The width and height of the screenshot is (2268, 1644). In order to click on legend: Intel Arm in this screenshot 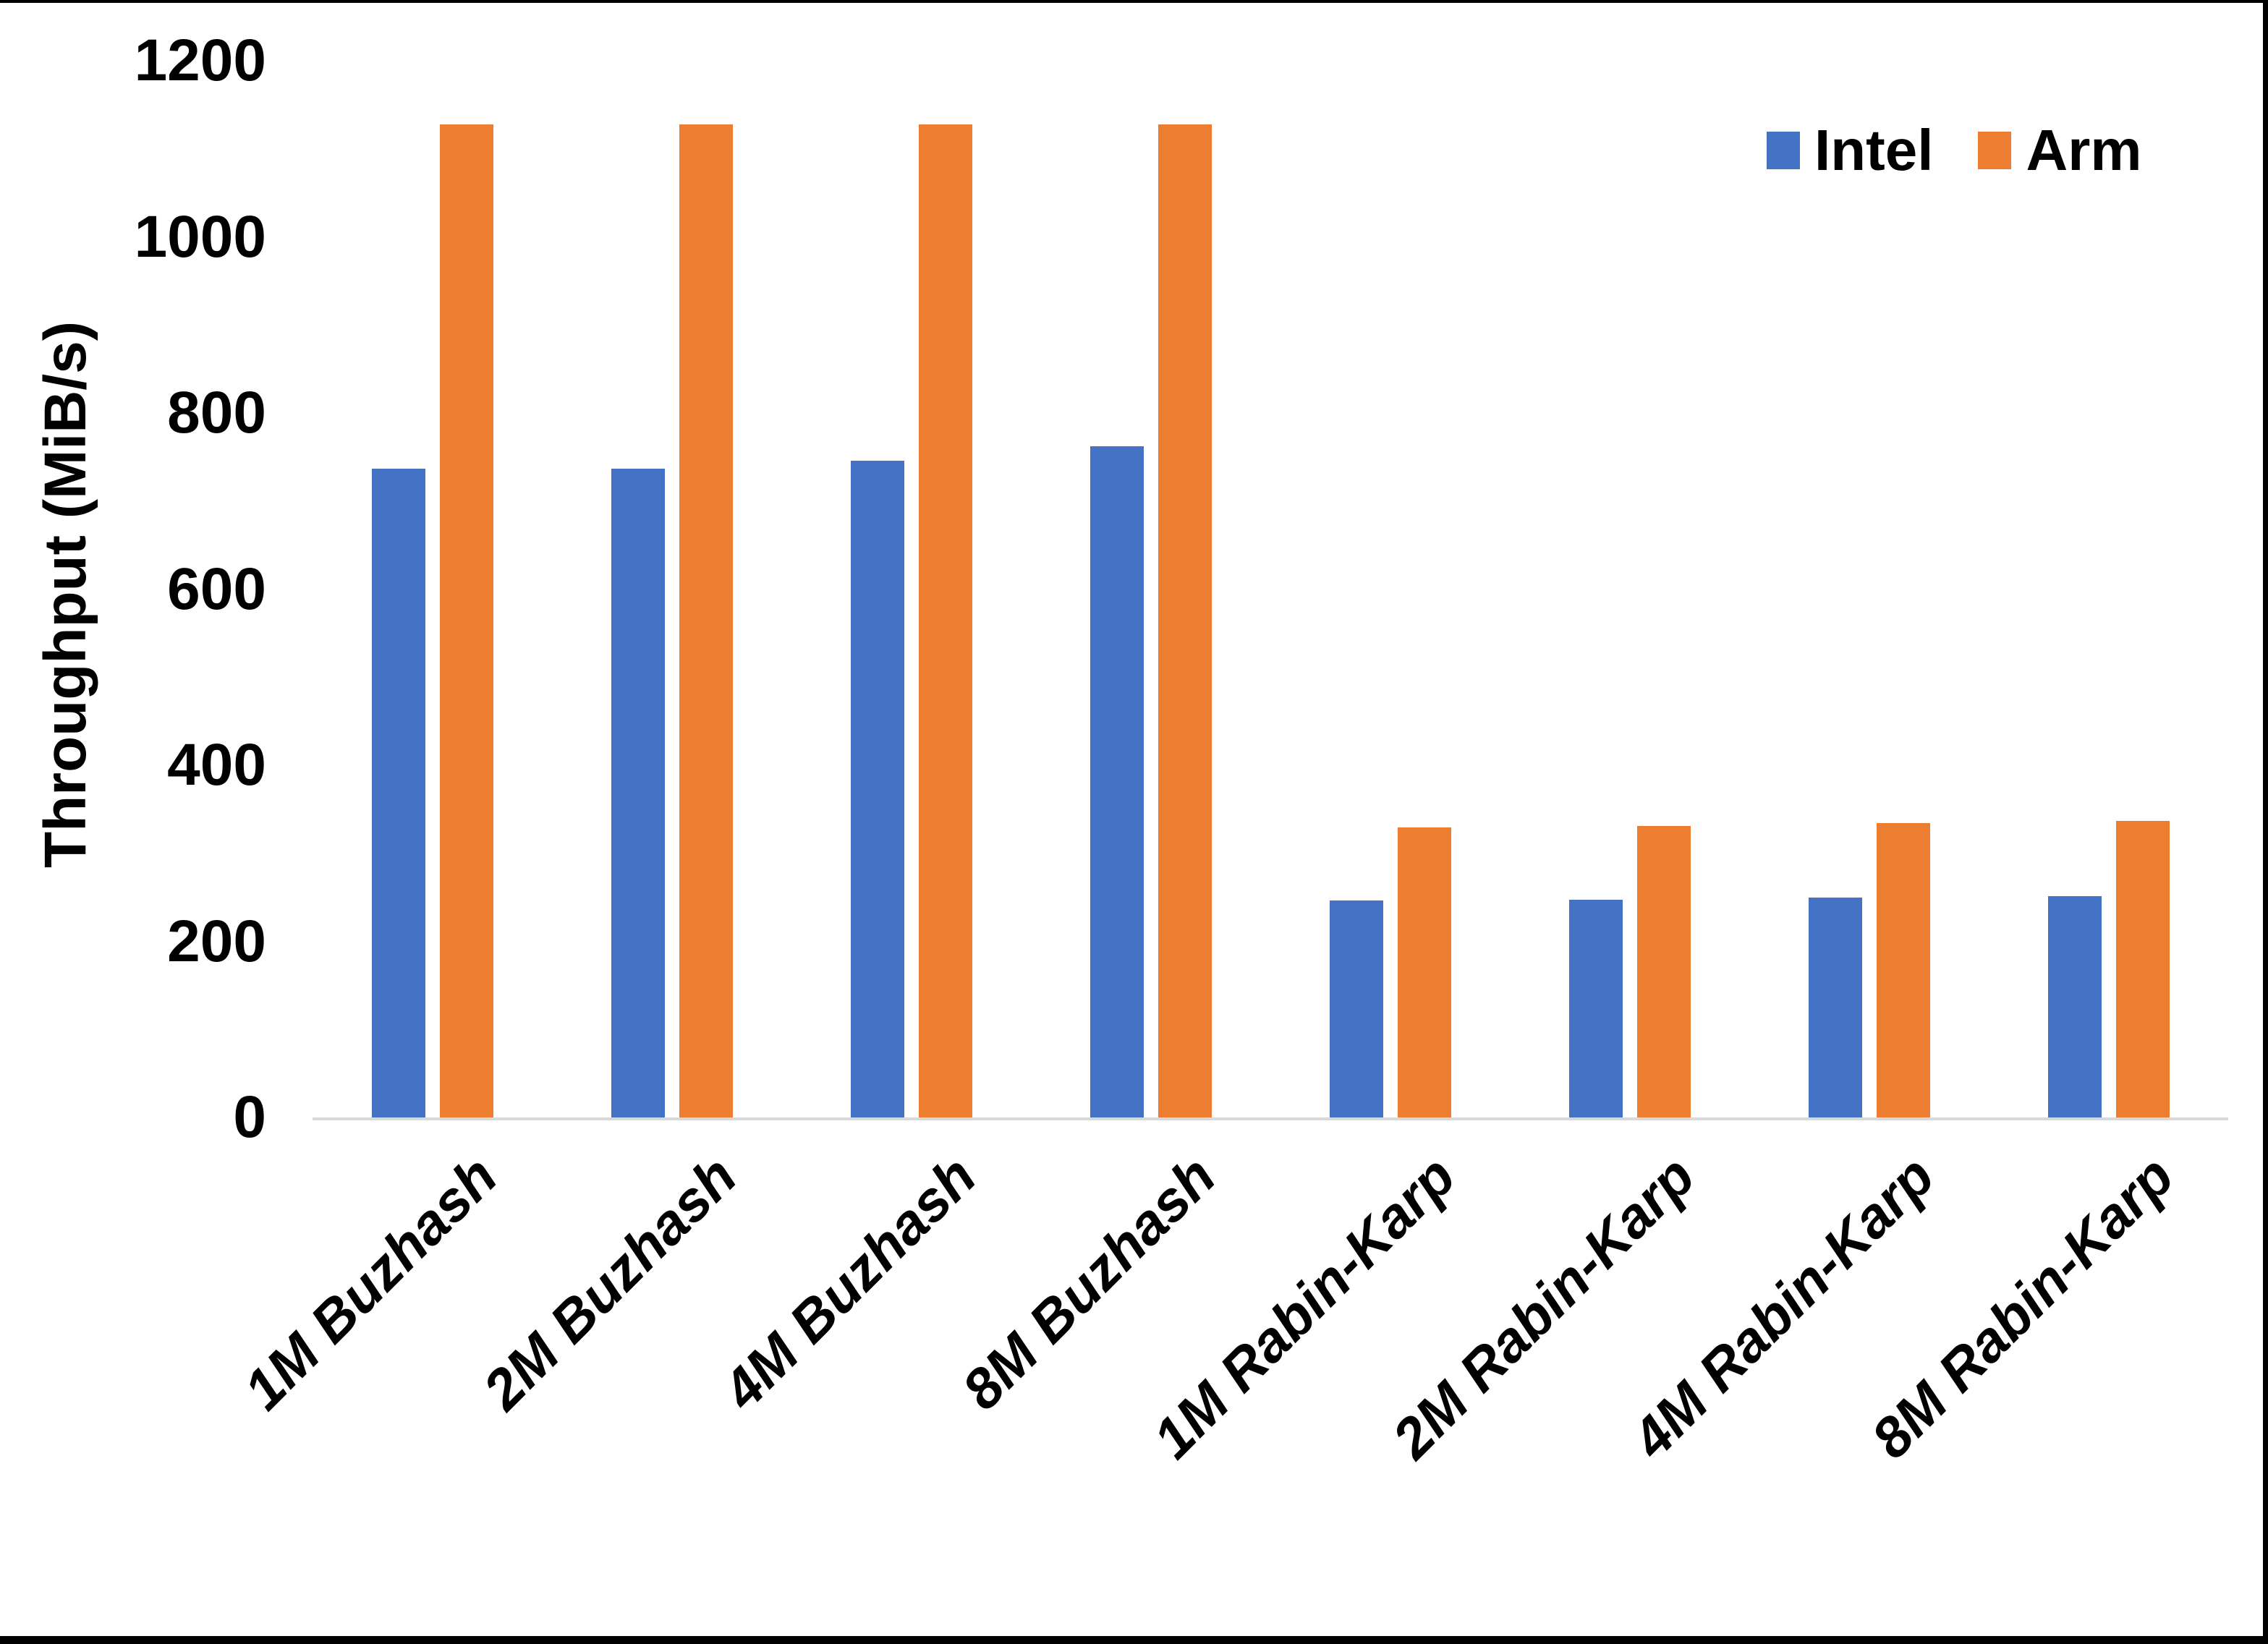, I will do `click(1954, 150)`.